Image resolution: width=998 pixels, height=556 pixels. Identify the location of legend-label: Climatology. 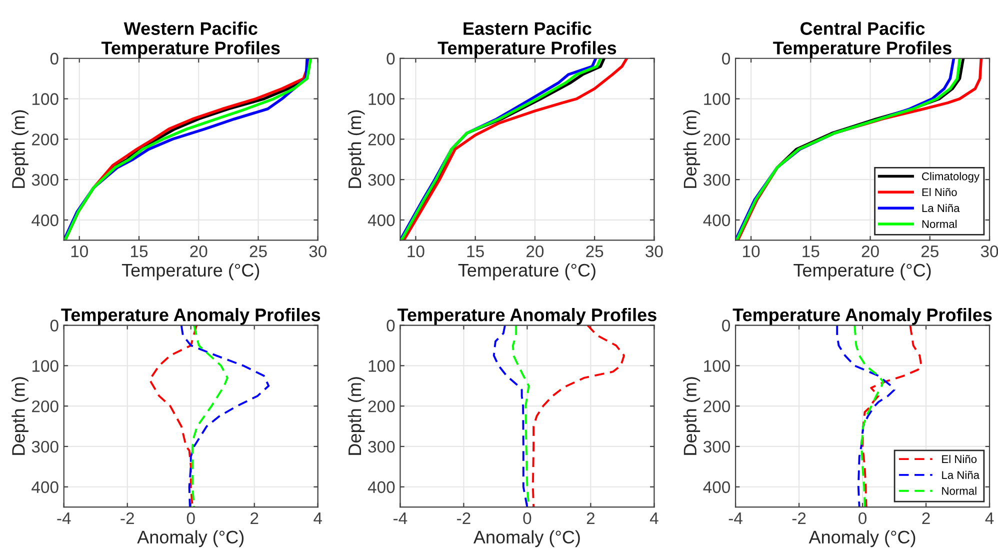
(951, 177).